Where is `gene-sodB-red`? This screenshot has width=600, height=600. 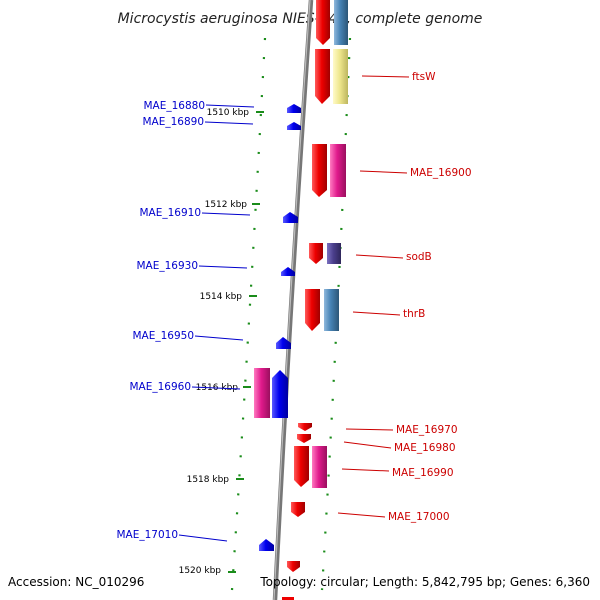
gene-sodB-red is located at coordinates (316, 253).